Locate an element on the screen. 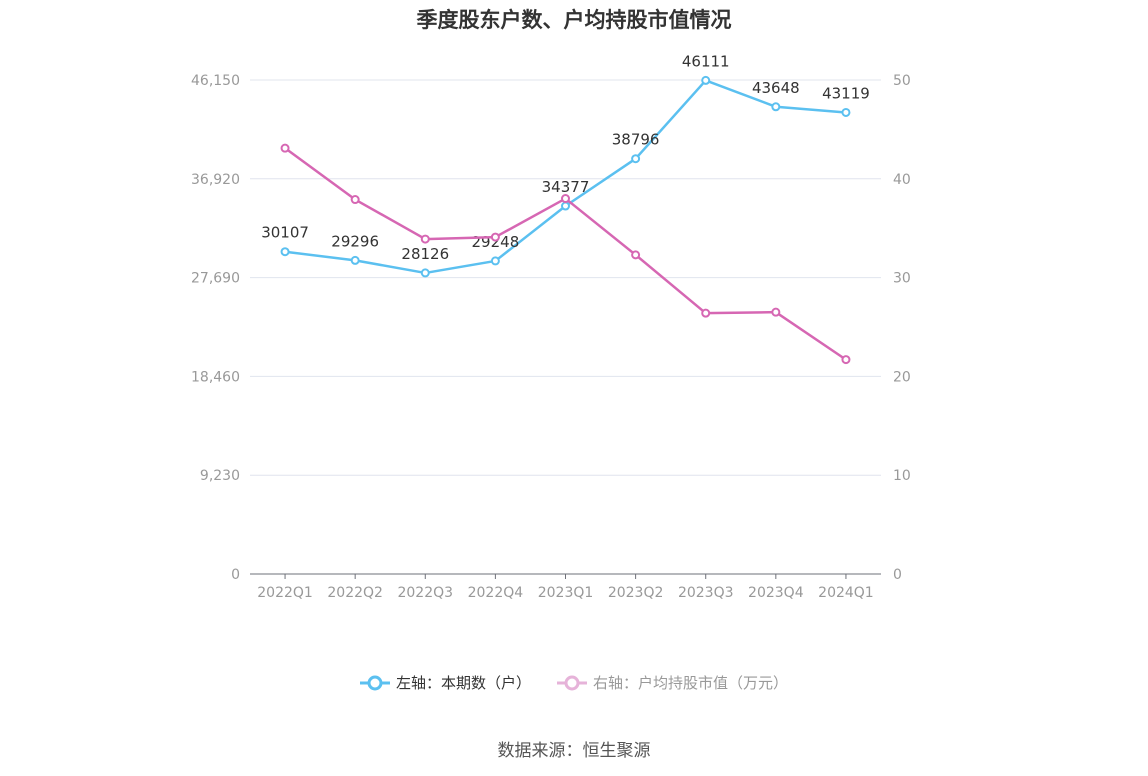 The image size is (1148, 776). x-tick-label: 2023Q1 is located at coordinates (566, 593).